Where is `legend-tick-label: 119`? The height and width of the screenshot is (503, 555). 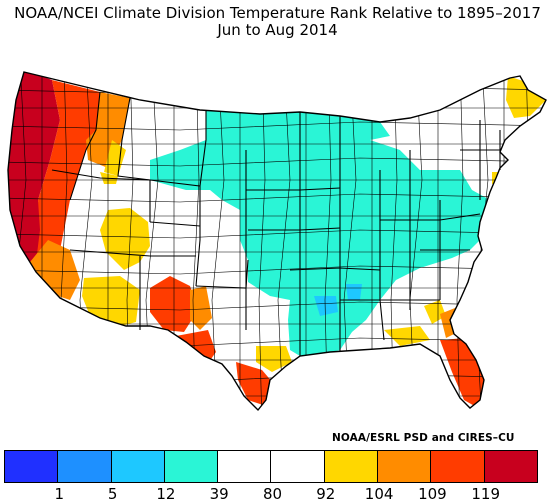 legend-tick-label: 119 is located at coordinates (486, 494).